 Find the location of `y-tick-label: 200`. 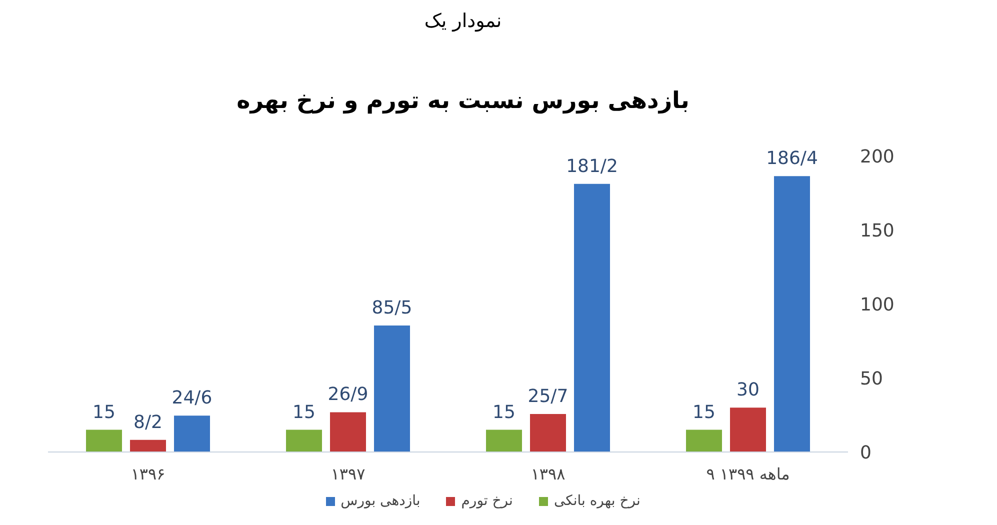

y-tick-label: 200 is located at coordinates (877, 157).